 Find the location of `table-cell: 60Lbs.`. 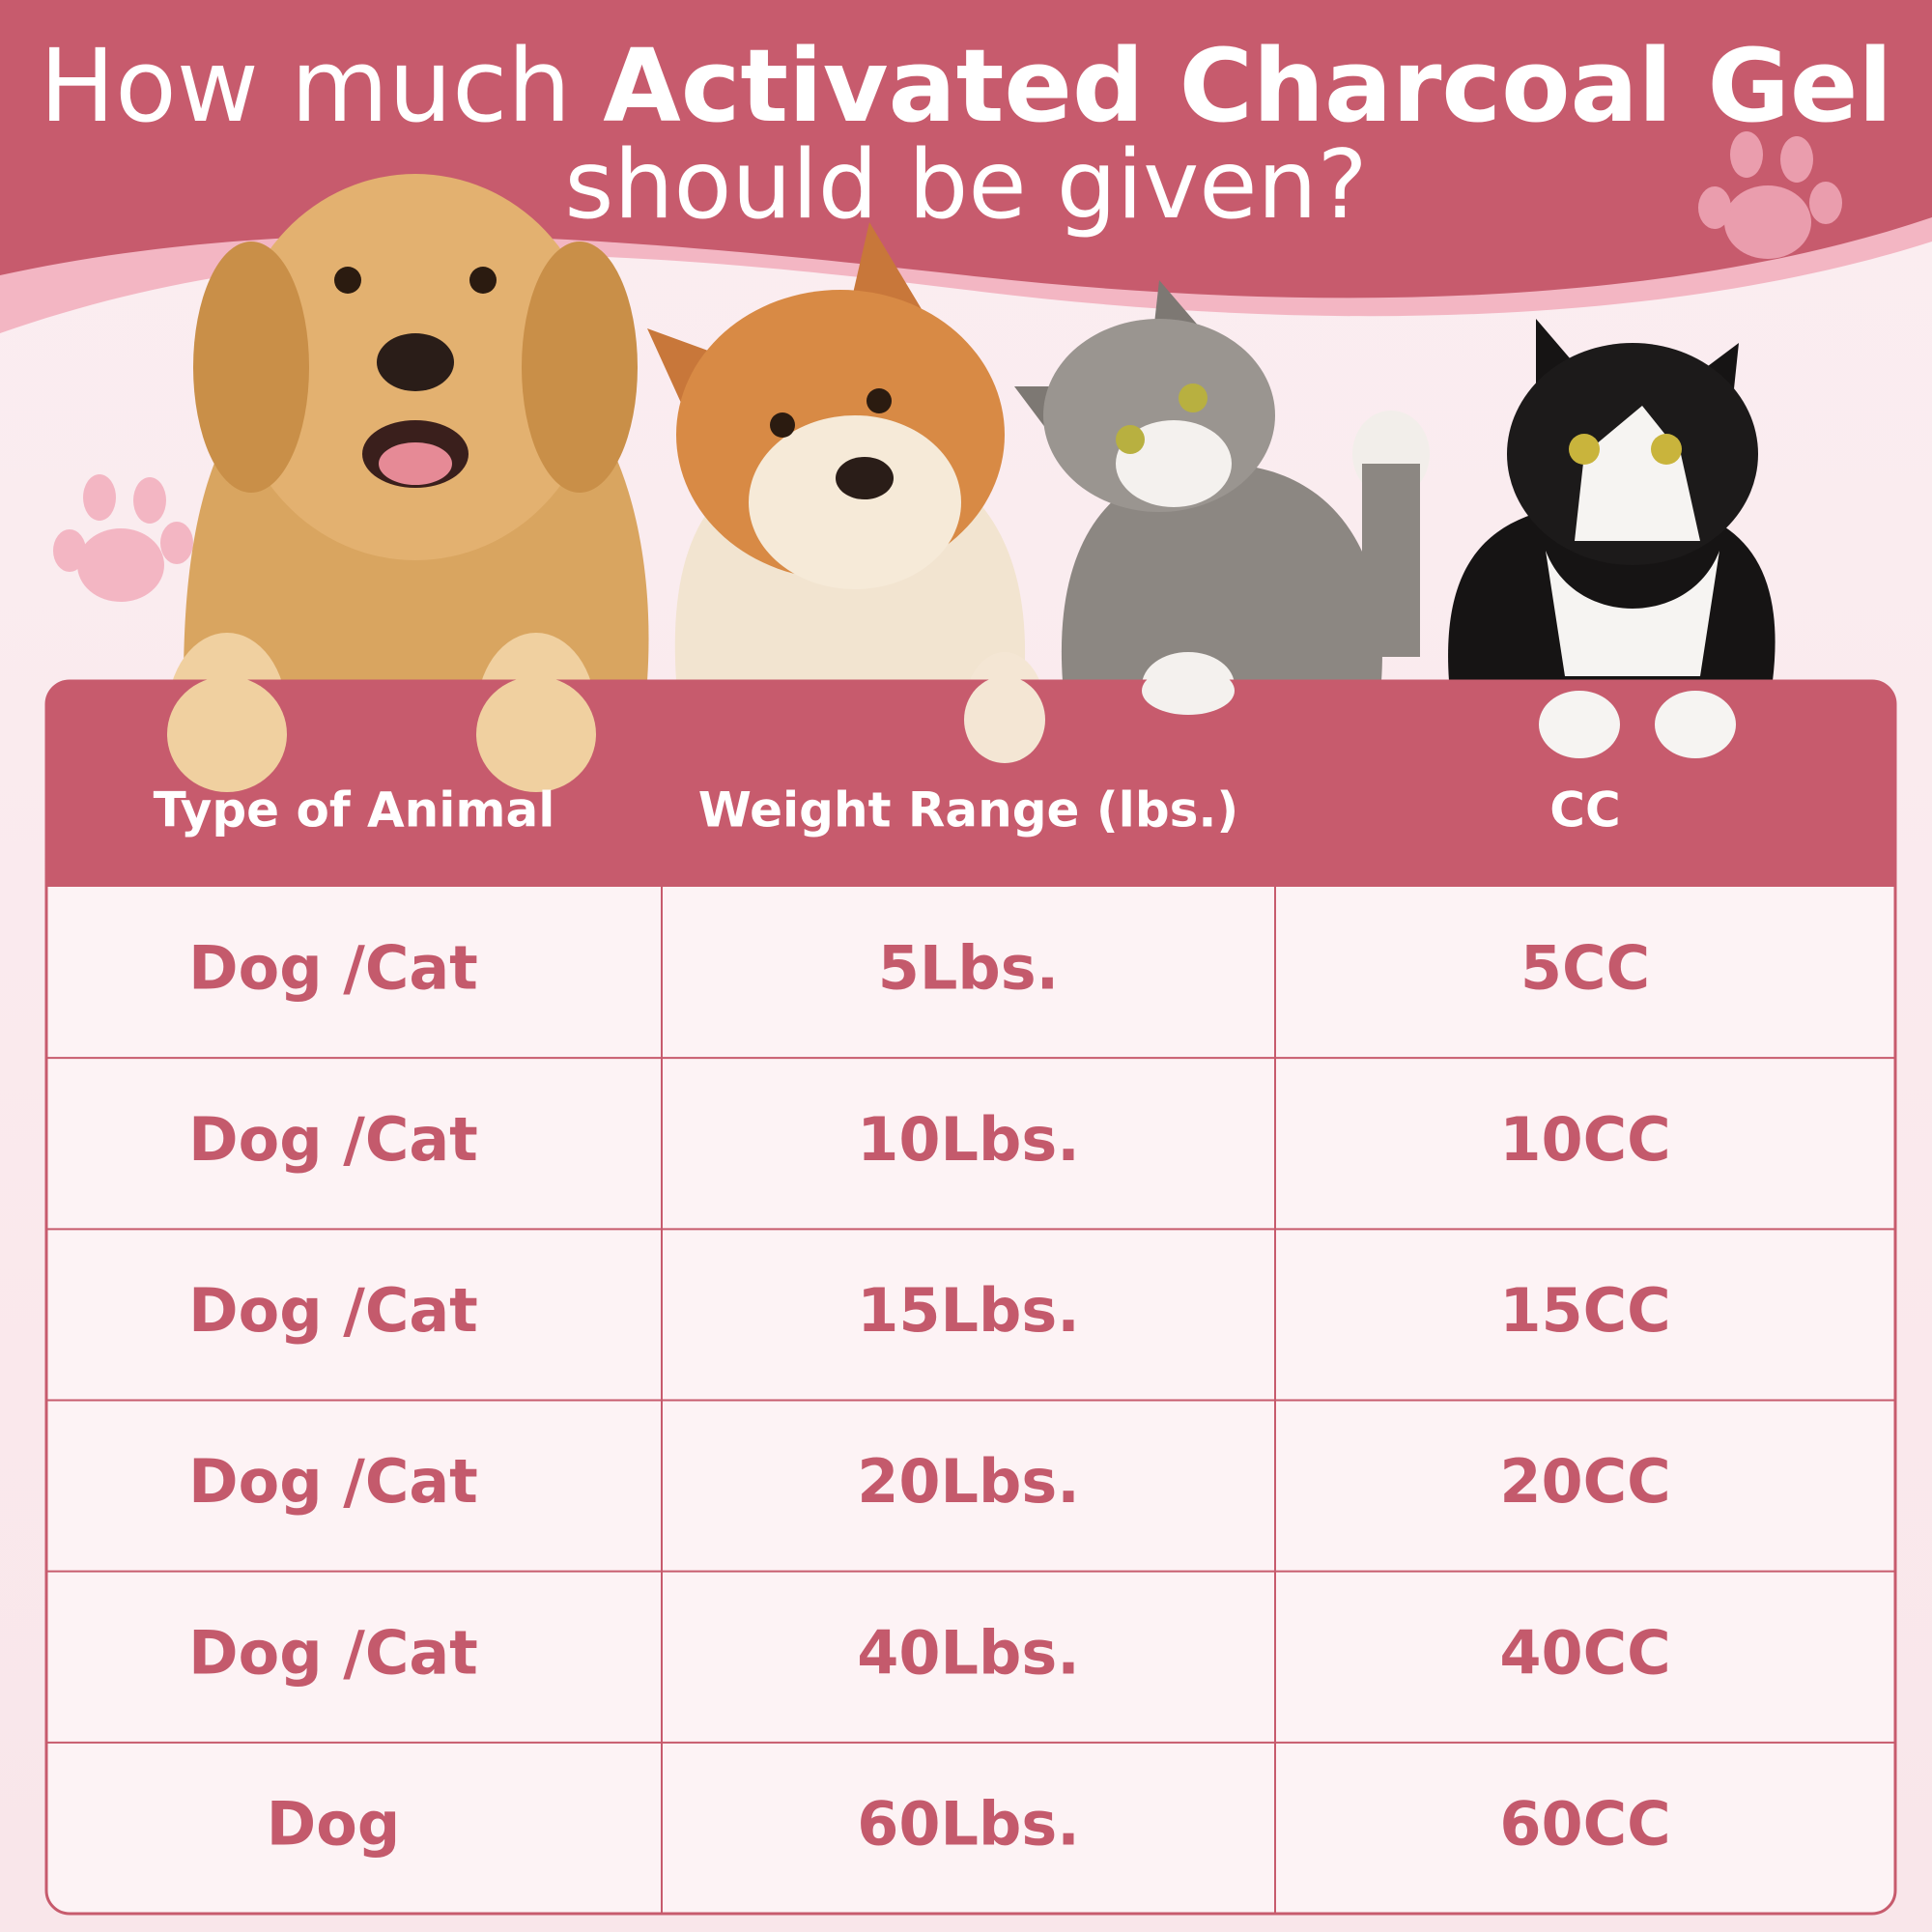

table-cell: 60Lbs. is located at coordinates (968, 1824).